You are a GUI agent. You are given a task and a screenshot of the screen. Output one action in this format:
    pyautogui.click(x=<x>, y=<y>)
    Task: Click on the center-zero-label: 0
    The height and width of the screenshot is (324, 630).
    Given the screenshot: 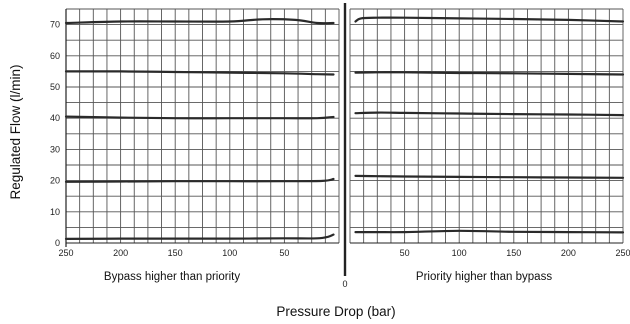 What is the action you would take?
    pyautogui.click(x=344, y=284)
    